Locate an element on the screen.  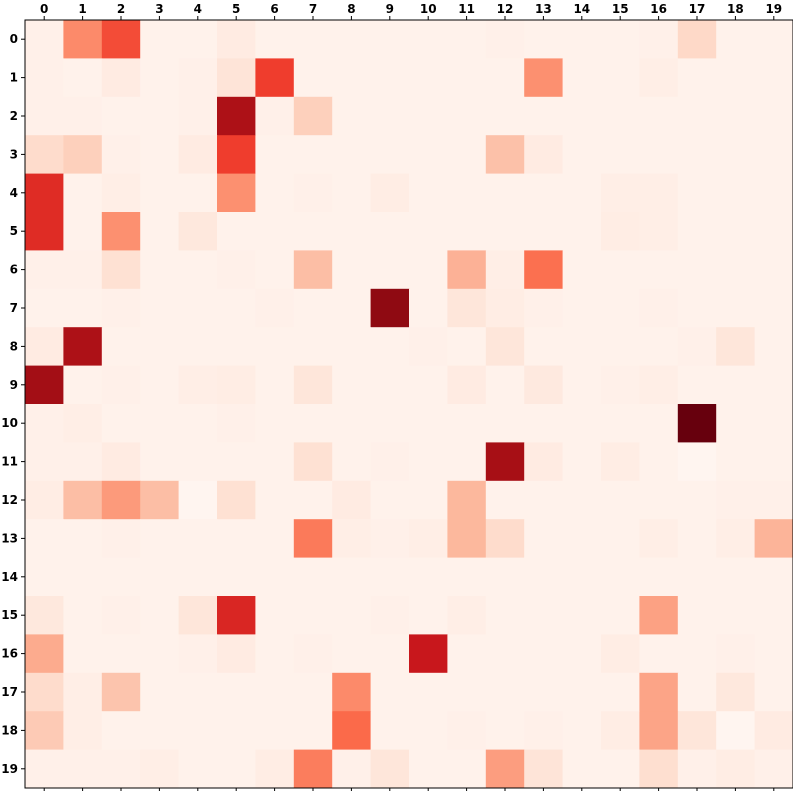
y-tick-label-3: 3 is located at coordinates (14, 154).